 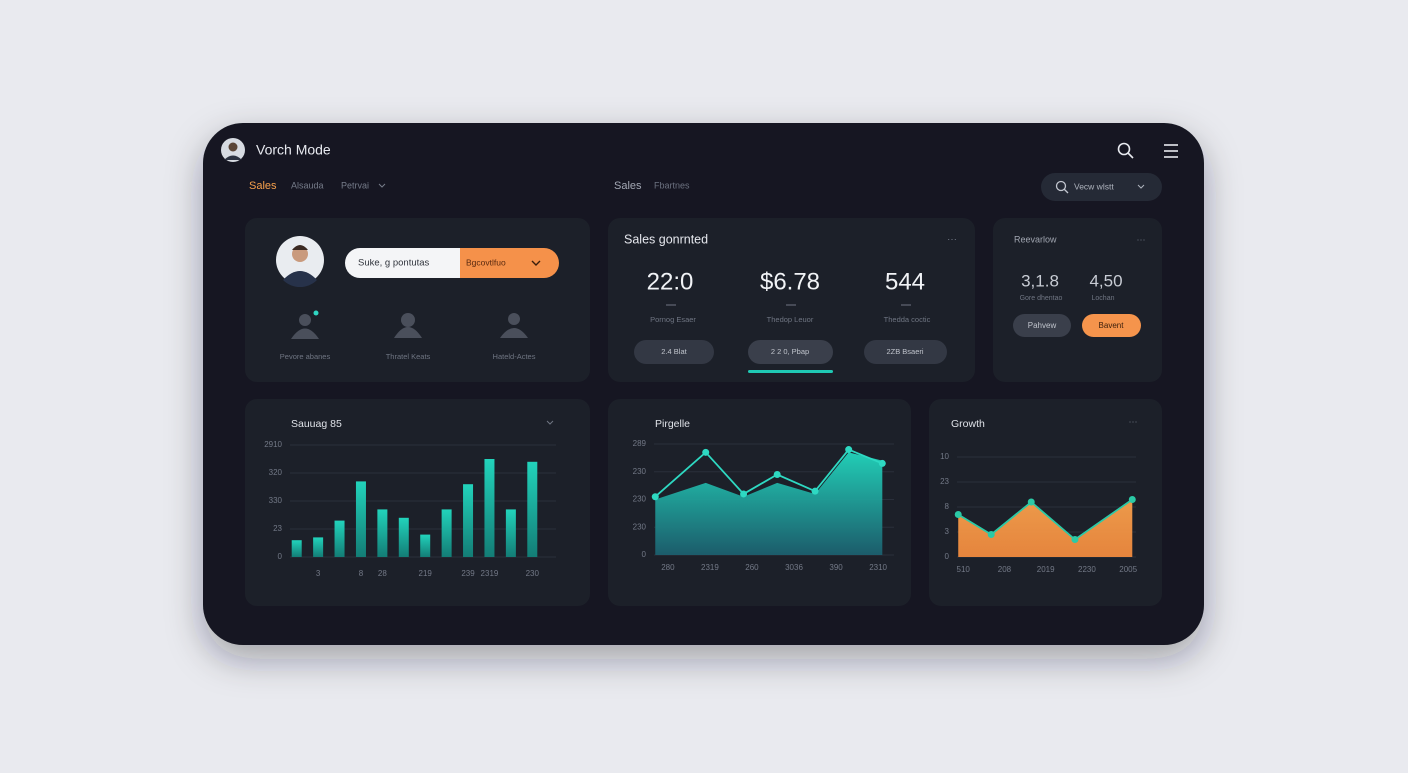 What do you see at coordinates (361, 573) in the screenshot?
I see `x-tick-label: 8` at bounding box center [361, 573].